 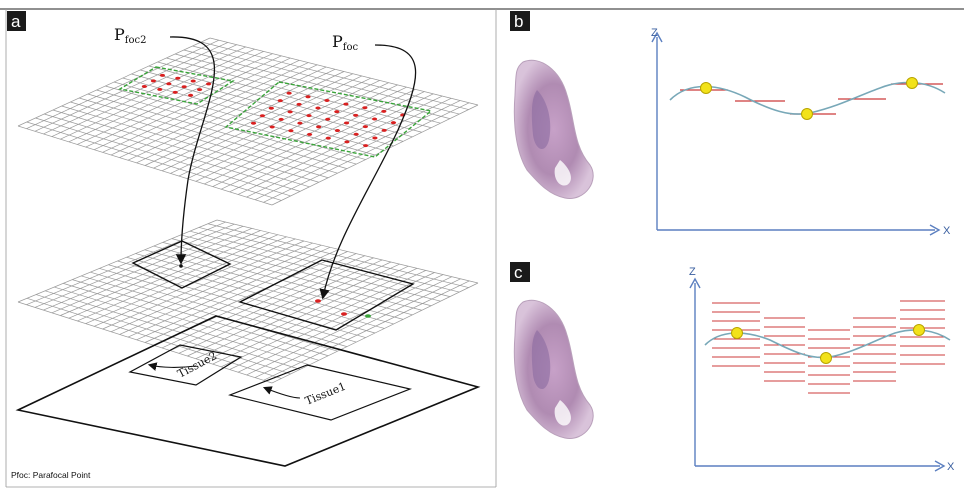 What do you see at coordinates (172, 366) in the screenshot?
I see `tissue2-arrow` at bounding box center [172, 366].